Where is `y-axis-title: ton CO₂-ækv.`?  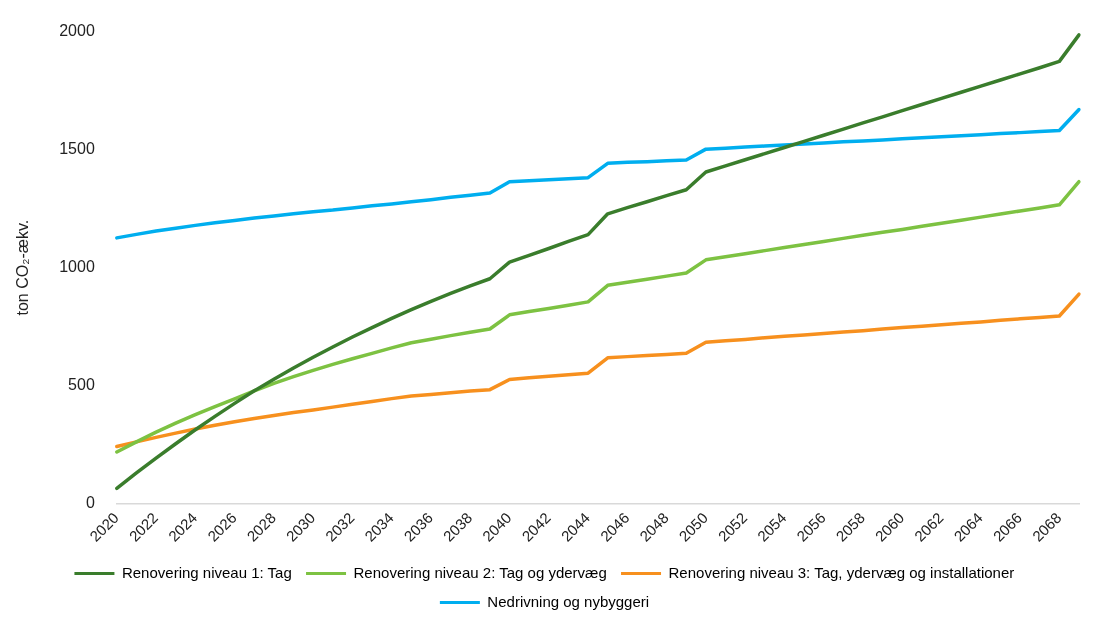 y-axis-title: ton CO₂-ækv. is located at coordinates (23, 267).